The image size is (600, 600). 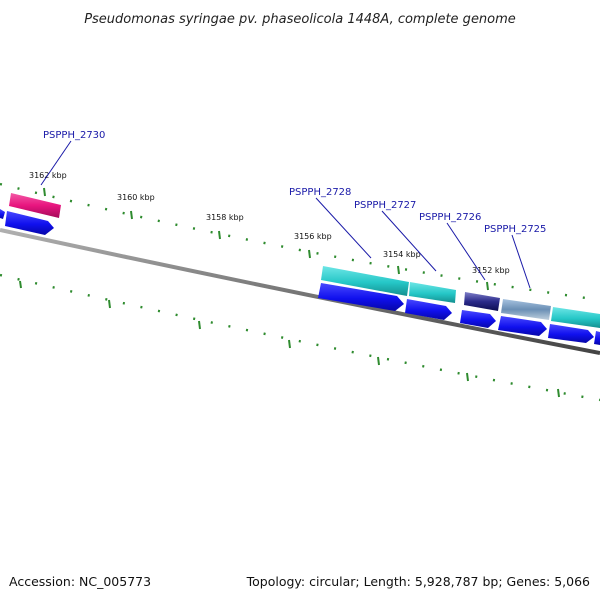 I want to click on gene-label-pspph-2727: PSPPH_2727, so click(x=385, y=205).